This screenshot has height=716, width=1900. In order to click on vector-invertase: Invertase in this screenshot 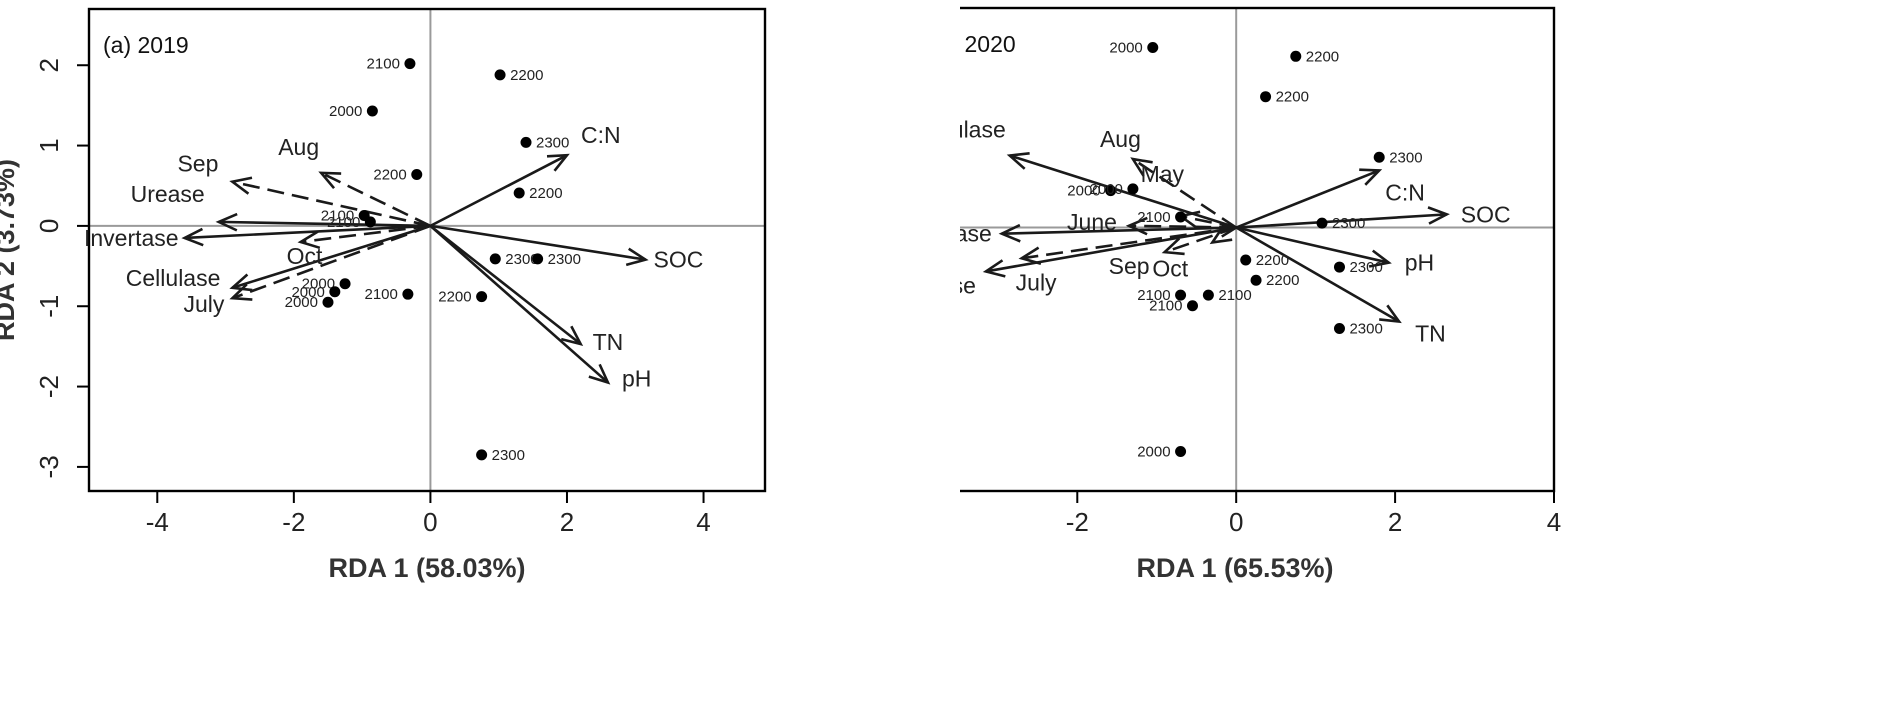, I will do `click(1098, 262)`.